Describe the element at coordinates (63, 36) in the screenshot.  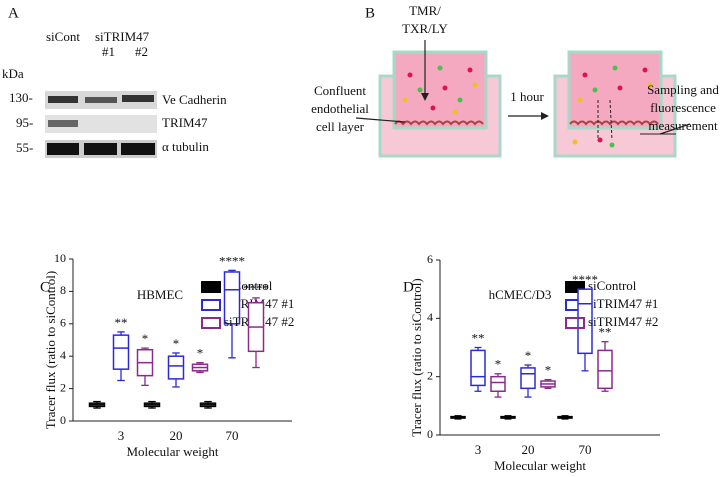
I see `lane-label: siCont` at that location.